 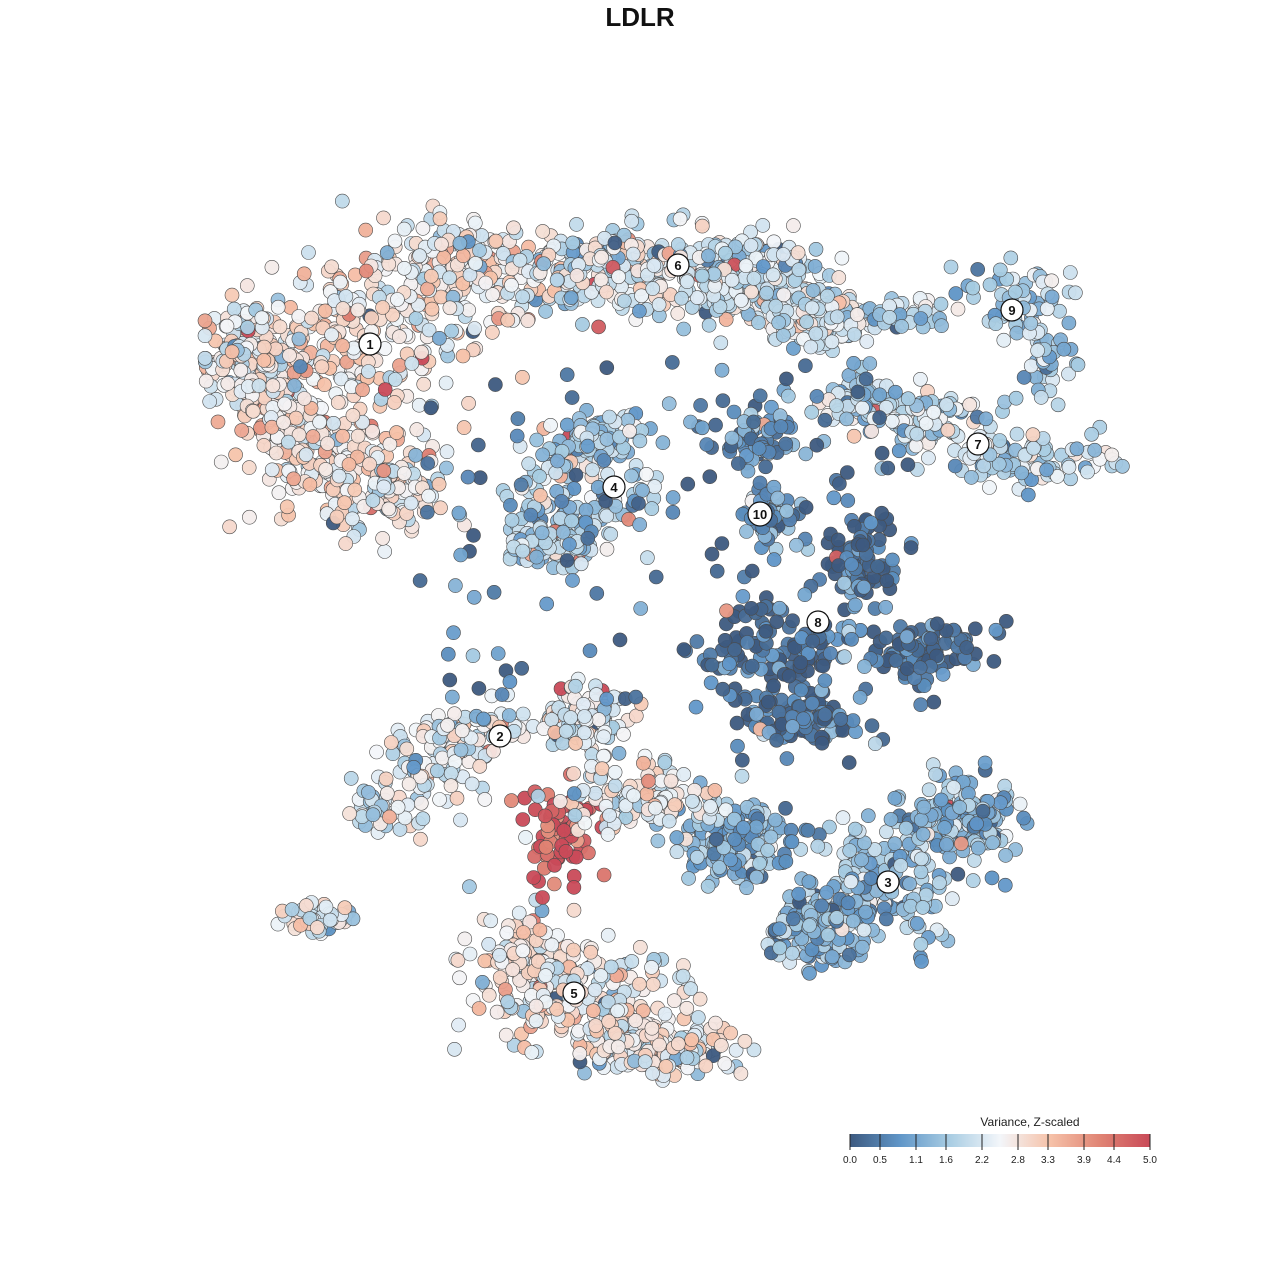 What do you see at coordinates (880, 1160) in the screenshot?
I see `legend-tick-label: 0.5` at bounding box center [880, 1160].